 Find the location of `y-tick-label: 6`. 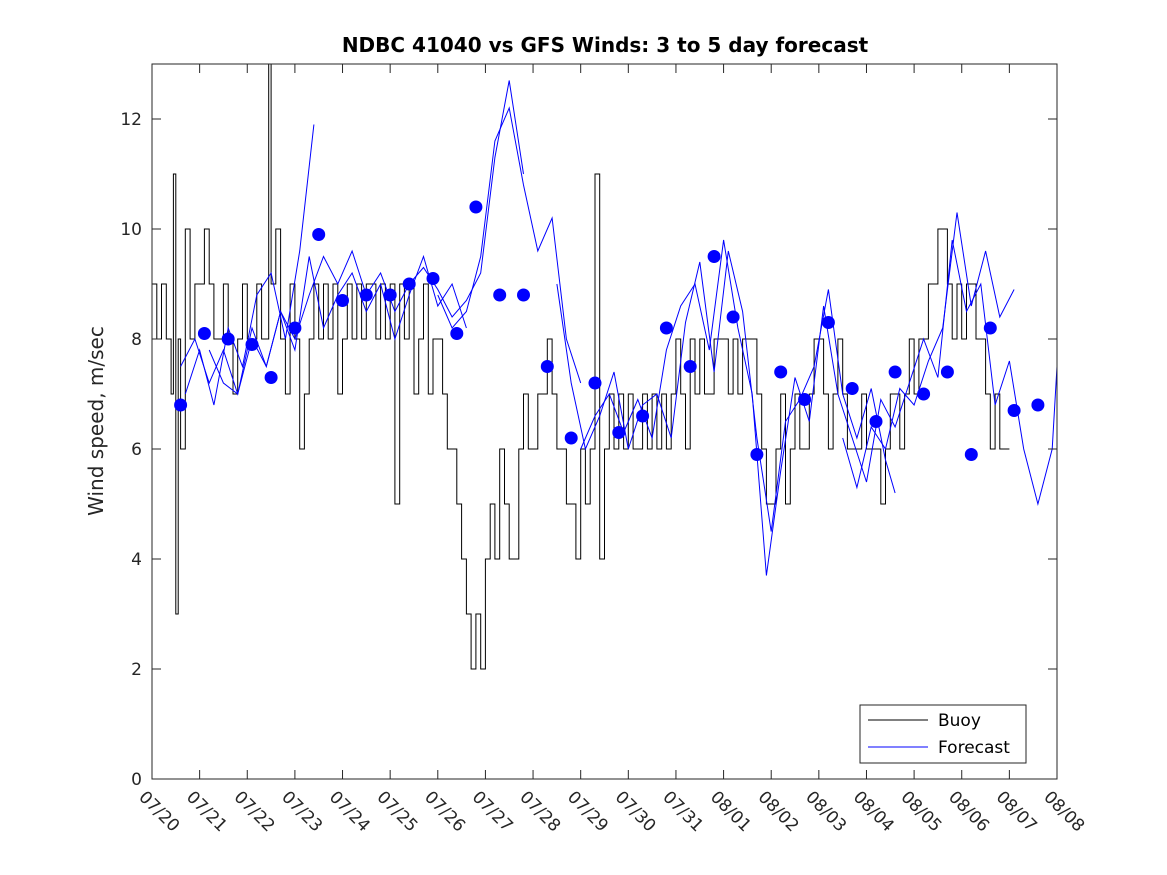

y-tick-label: 6 is located at coordinates (136, 450).